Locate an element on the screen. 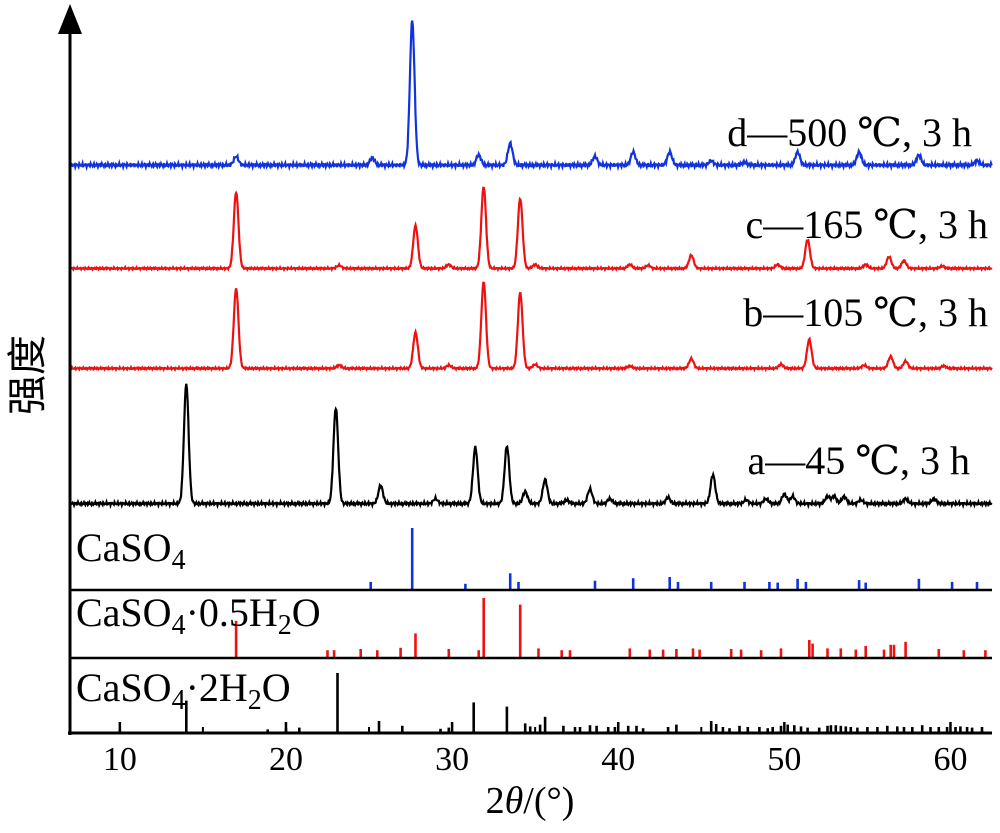  xrd-trace-c is located at coordinates (531, 229).